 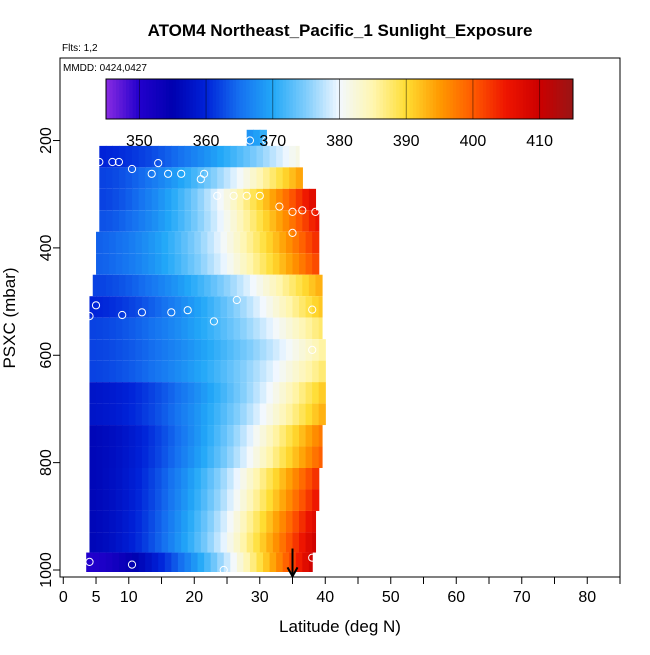 What do you see at coordinates (105, 68) in the screenshot?
I see `dates-label: MMDD: 0424,0427` at bounding box center [105, 68].